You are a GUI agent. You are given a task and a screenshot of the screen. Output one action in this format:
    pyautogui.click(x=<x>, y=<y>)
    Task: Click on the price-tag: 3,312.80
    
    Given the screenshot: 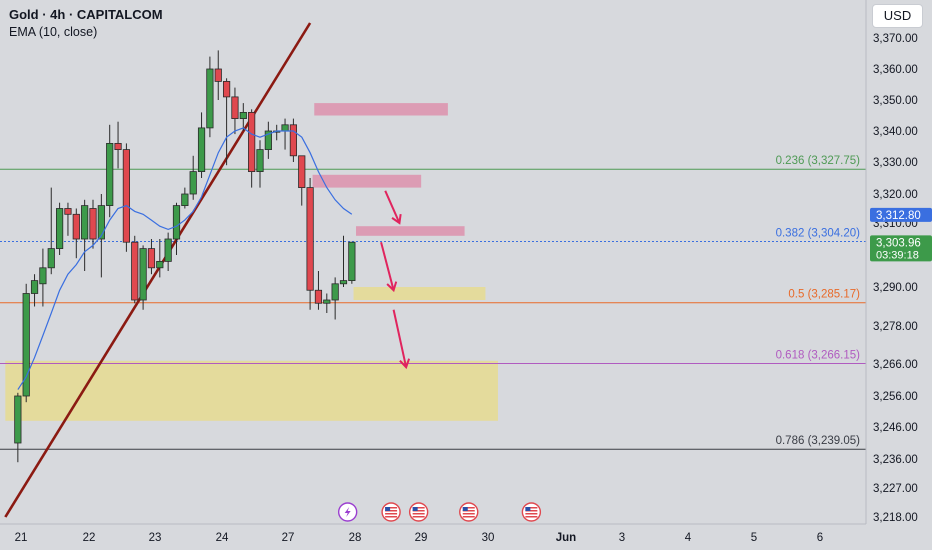 What is the action you would take?
    pyautogui.click(x=901, y=214)
    